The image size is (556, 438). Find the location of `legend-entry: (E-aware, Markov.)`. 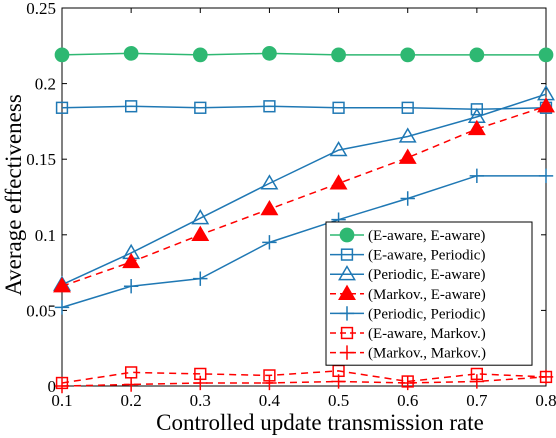

legend-entry: (E-aware, Markov.) is located at coordinates (408, 334).